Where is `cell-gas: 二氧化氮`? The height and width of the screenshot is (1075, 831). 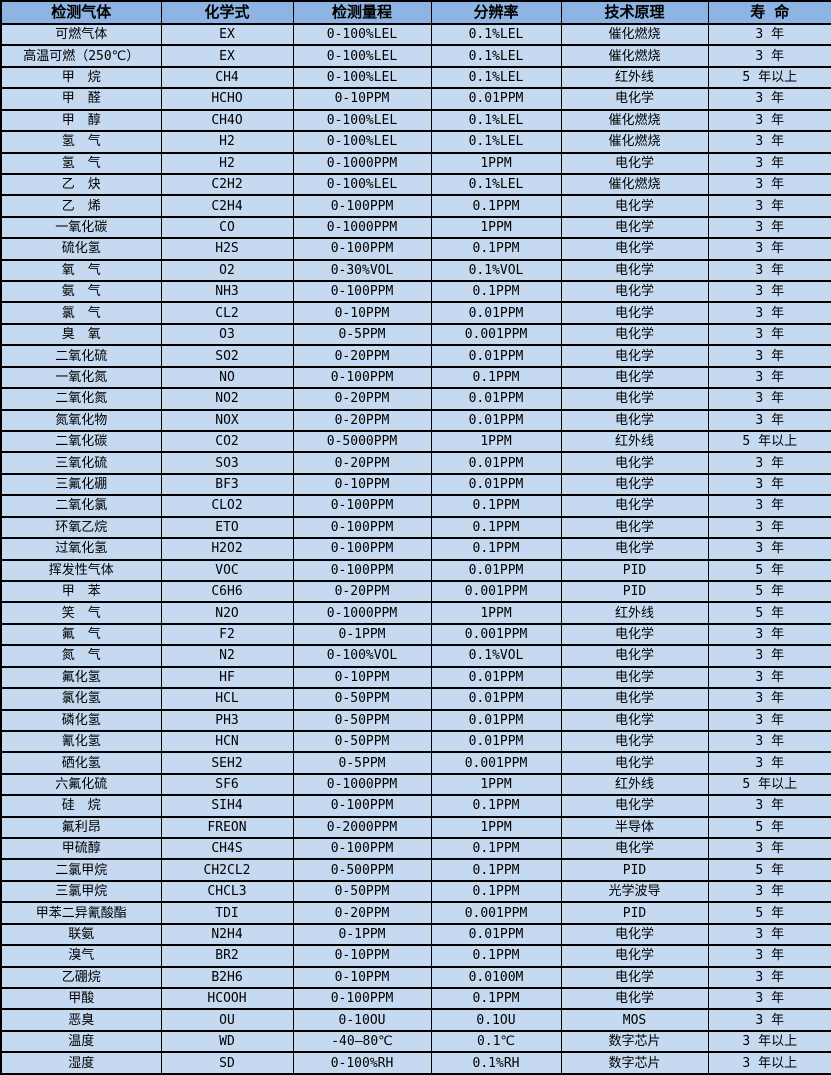 cell-gas: 二氧化氮 is located at coordinates (81, 399).